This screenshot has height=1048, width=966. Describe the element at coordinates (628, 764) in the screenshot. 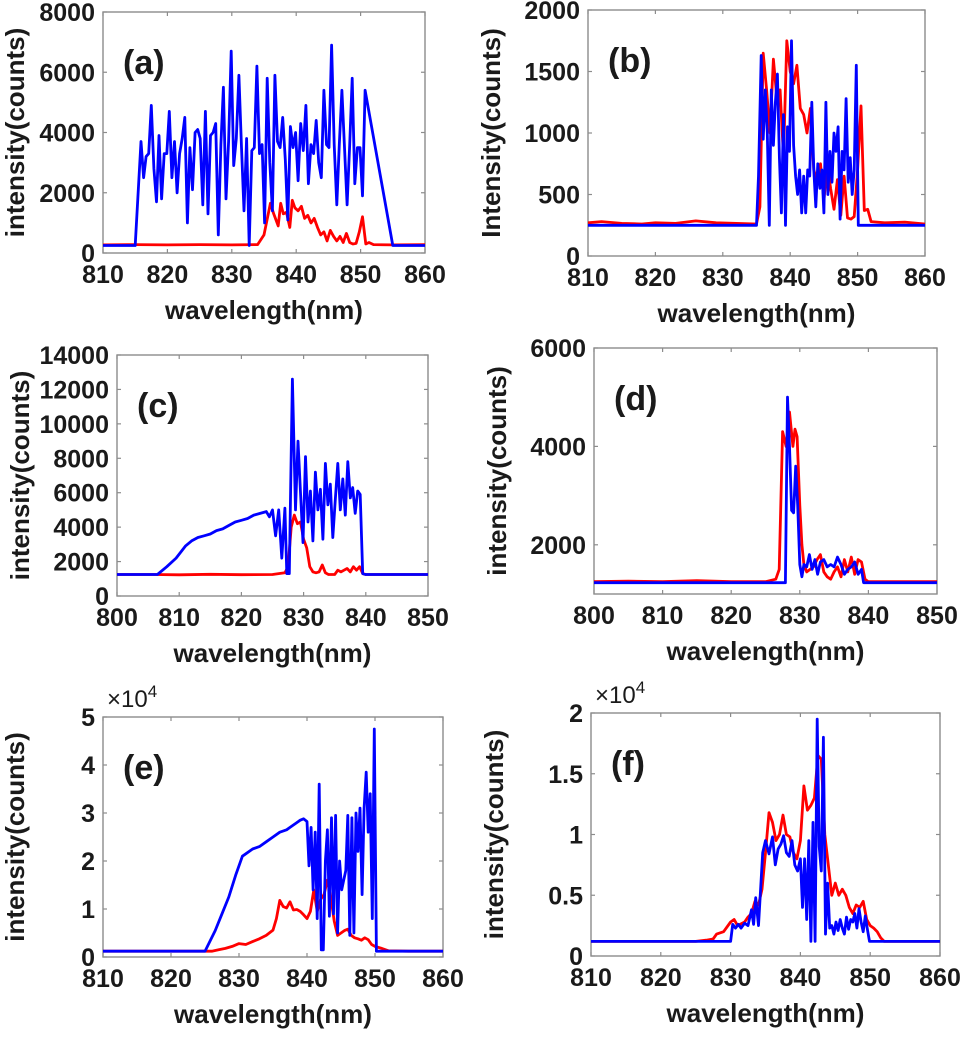

I see `panel-label: (f)` at that location.